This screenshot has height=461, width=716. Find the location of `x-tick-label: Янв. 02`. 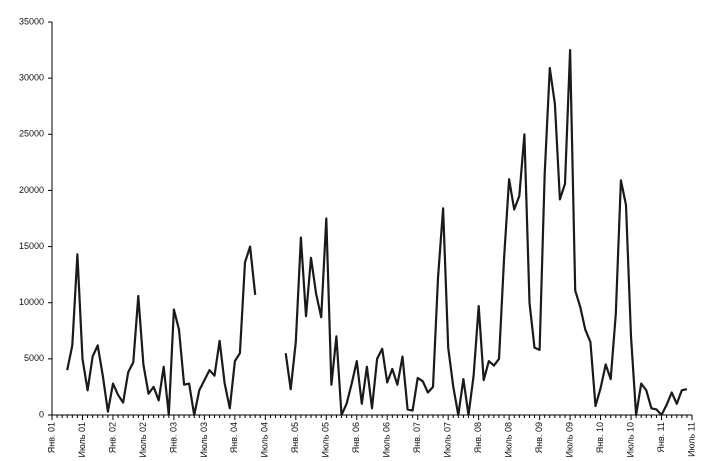

x-tick-label: Янв. 02 is located at coordinates (112, 437).